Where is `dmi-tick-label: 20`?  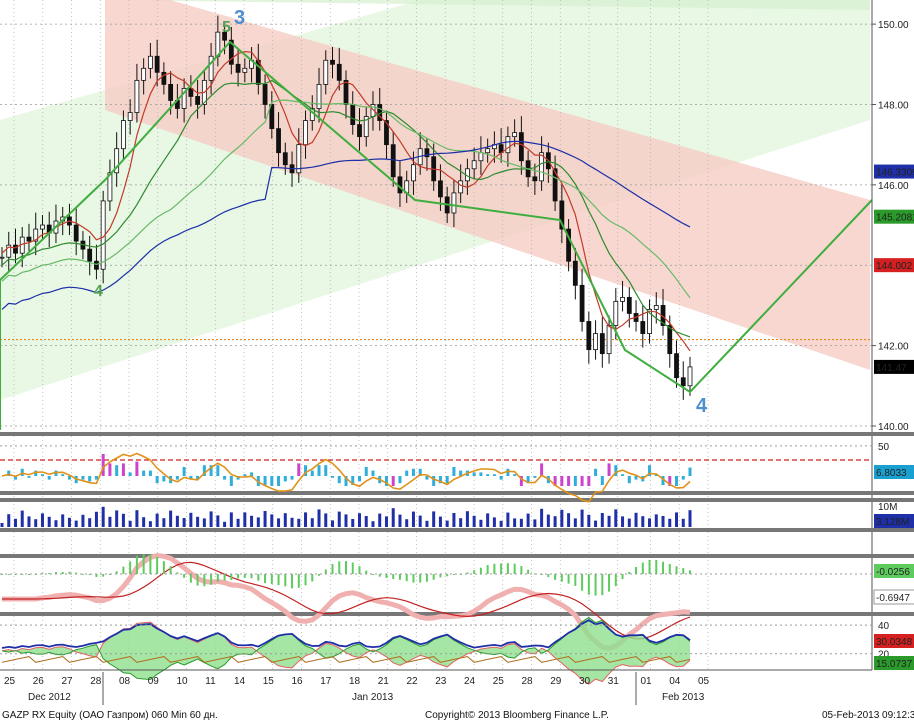
dmi-tick-label: 20 is located at coordinates (884, 655).